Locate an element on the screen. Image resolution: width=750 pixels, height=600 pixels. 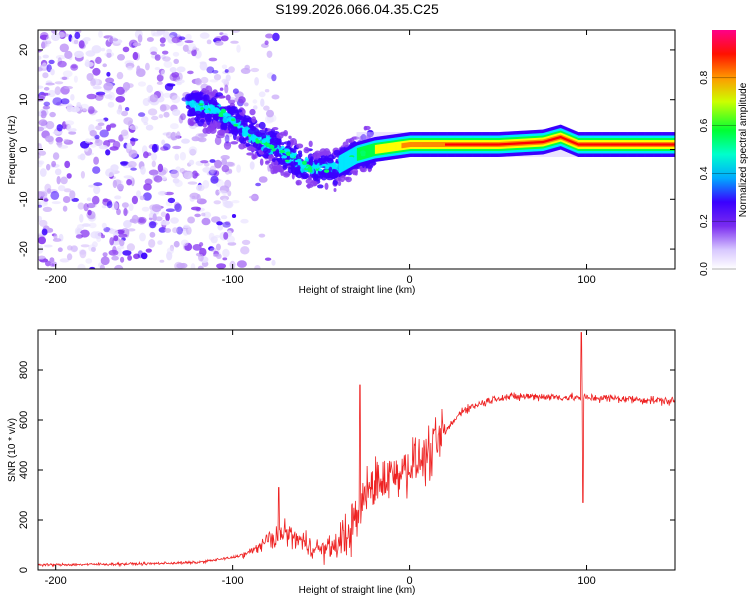
y-tick-label: 800 is located at coordinates (24, 370).